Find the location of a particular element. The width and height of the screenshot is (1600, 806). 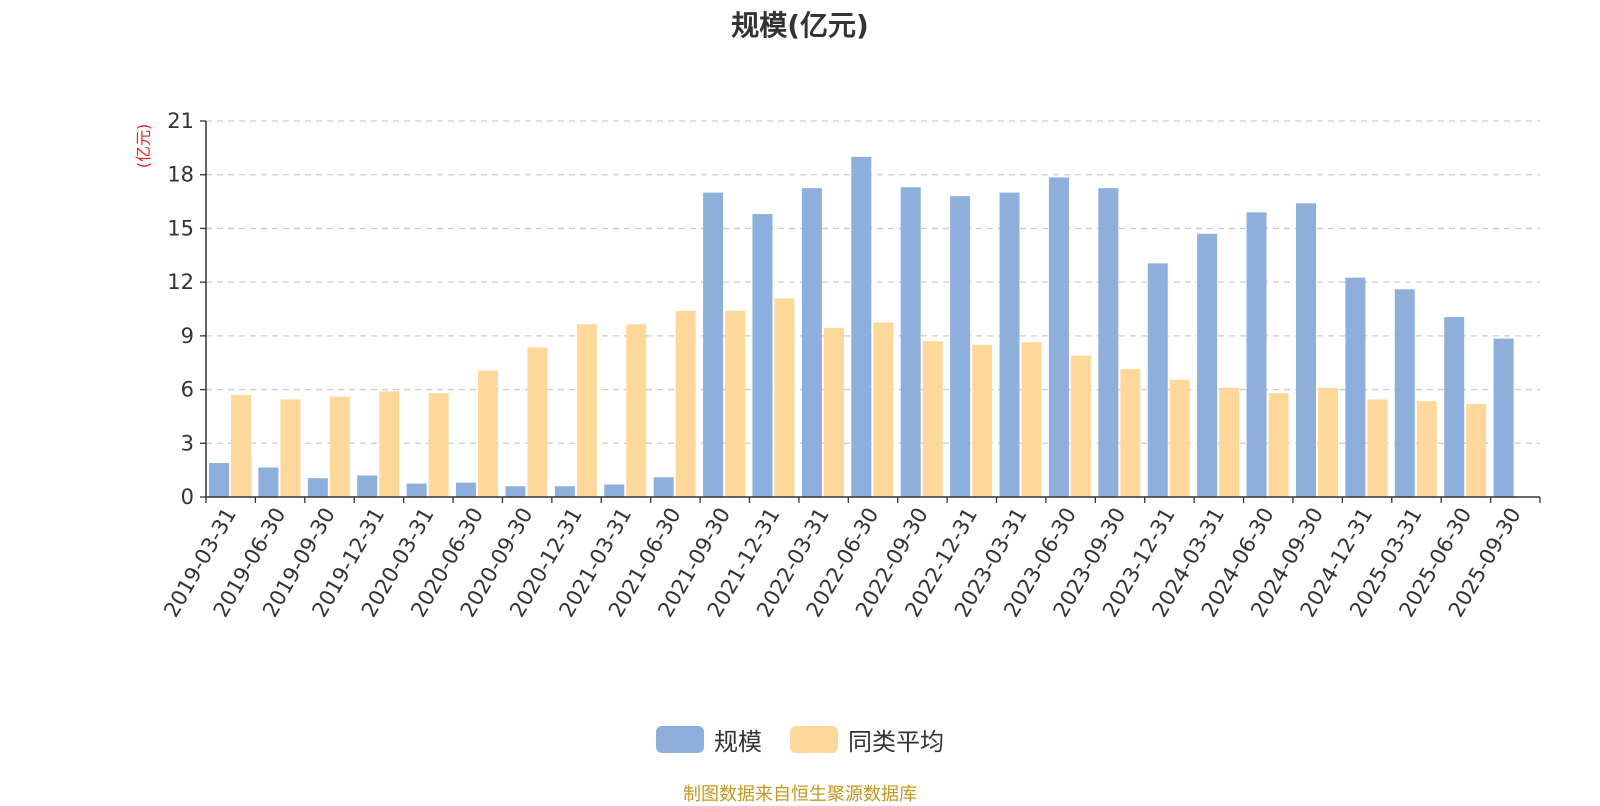

y-tick-label: 0 is located at coordinates (187, 497).